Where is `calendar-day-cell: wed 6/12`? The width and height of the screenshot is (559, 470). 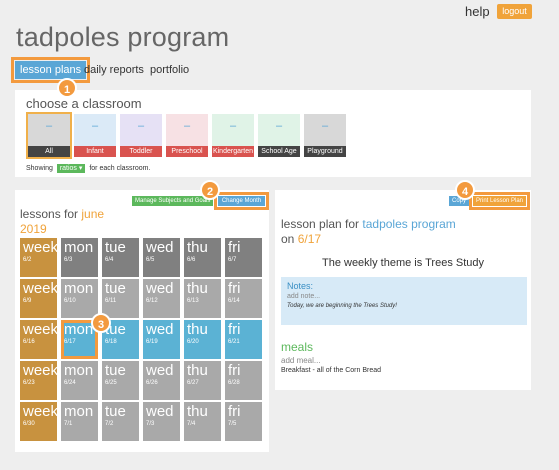
calendar-day-cell: wed 6/12 is located at coordinates (161, 298).